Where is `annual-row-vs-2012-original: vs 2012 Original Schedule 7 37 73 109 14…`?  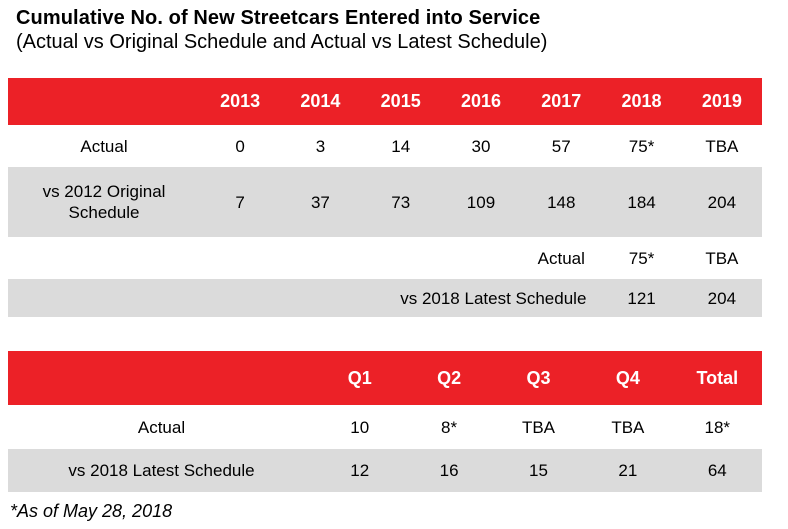
annual-row-vs-2012-original: vs 2012 Original Schedule 7 37 73 109 14… is located at coordinates (385, 202).